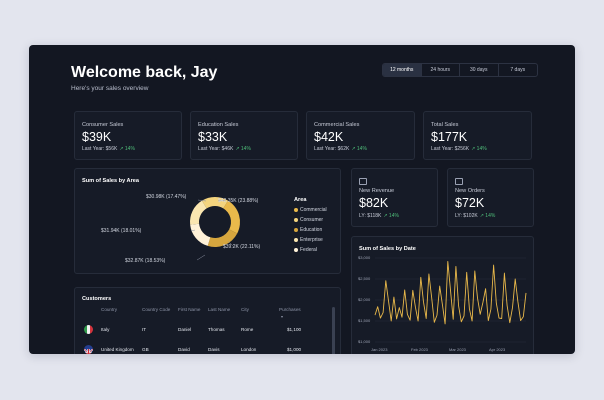 This screenshot has height=400, width=604. I want to click on cell-purchases: $1,000, so click(294, 349).